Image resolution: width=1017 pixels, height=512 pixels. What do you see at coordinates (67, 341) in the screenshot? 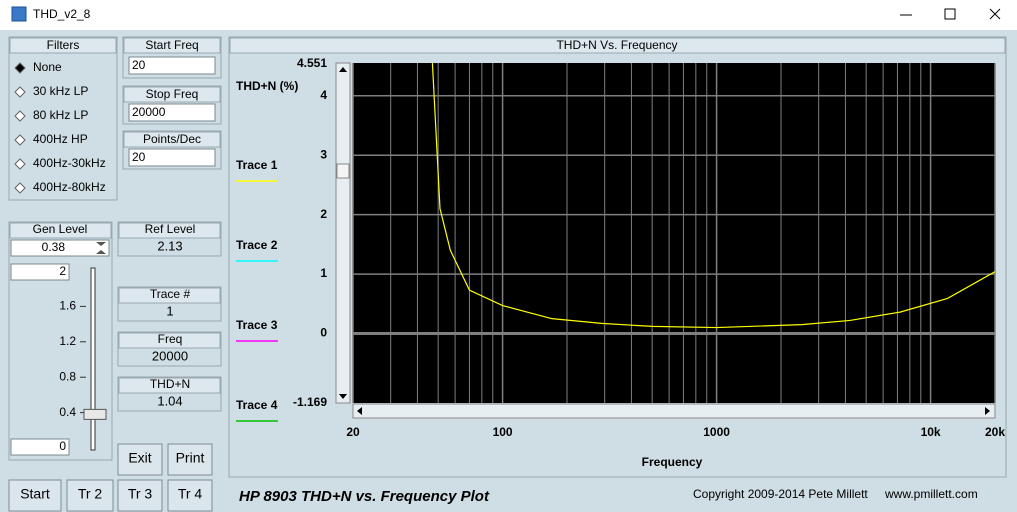
I see `slider-tick-label: 1.2` at bounding box center [67, 341].